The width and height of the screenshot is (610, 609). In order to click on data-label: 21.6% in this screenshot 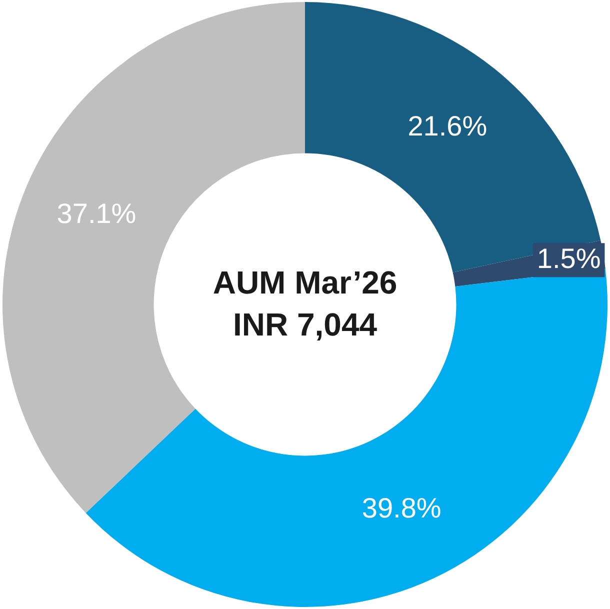, I will do `click(448, 126)`.